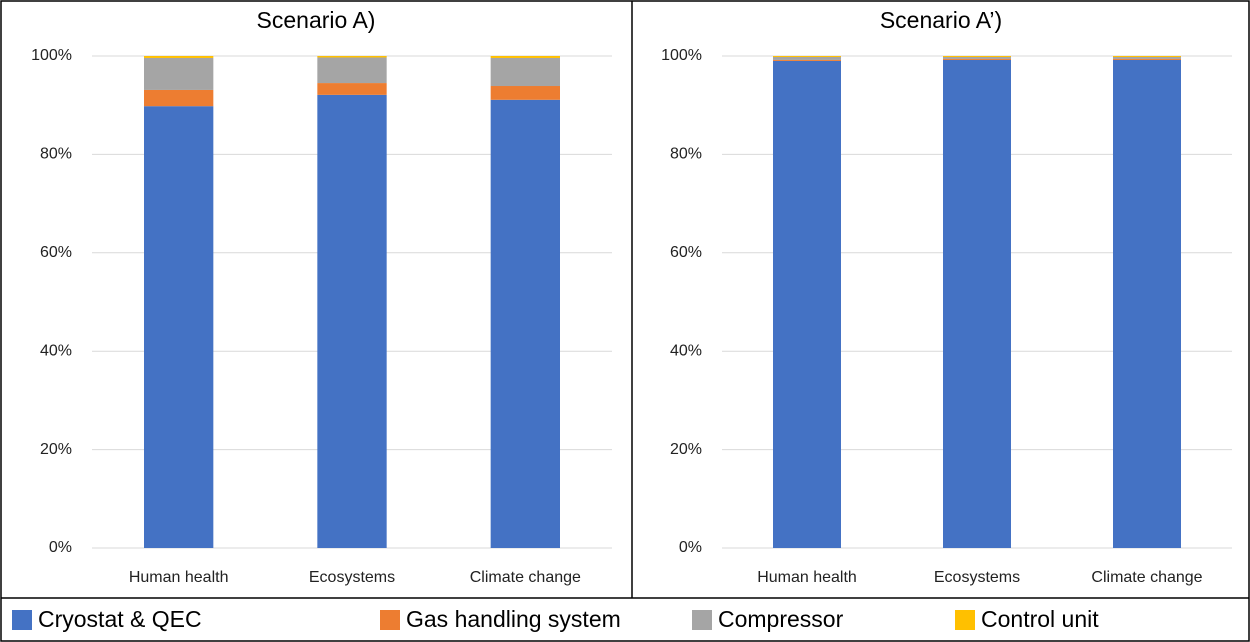 This screenshot has width=1250, height=642. I want to click on legend-label: Control unit, so click(1040, 619).